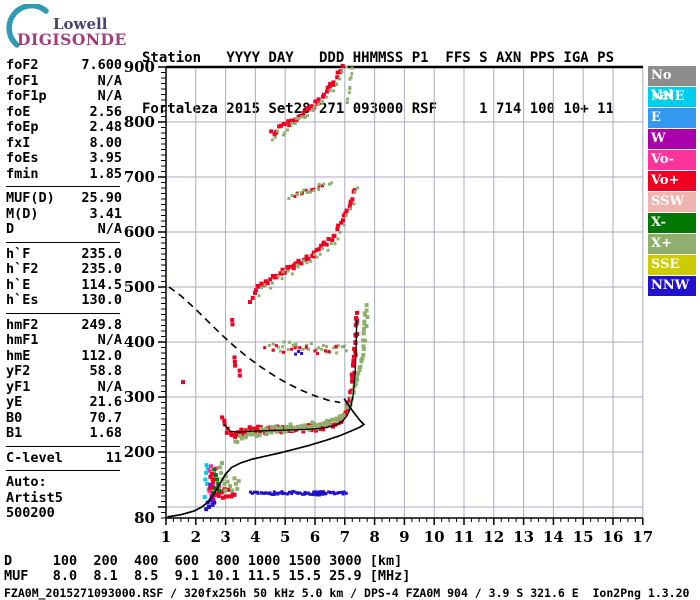 Image resolution: width=700 pixels, height=600 pixels. Describe the element at coordinates (309, 103) in the screenshot. I see `trace-f3-hop-x-mode` at that location.